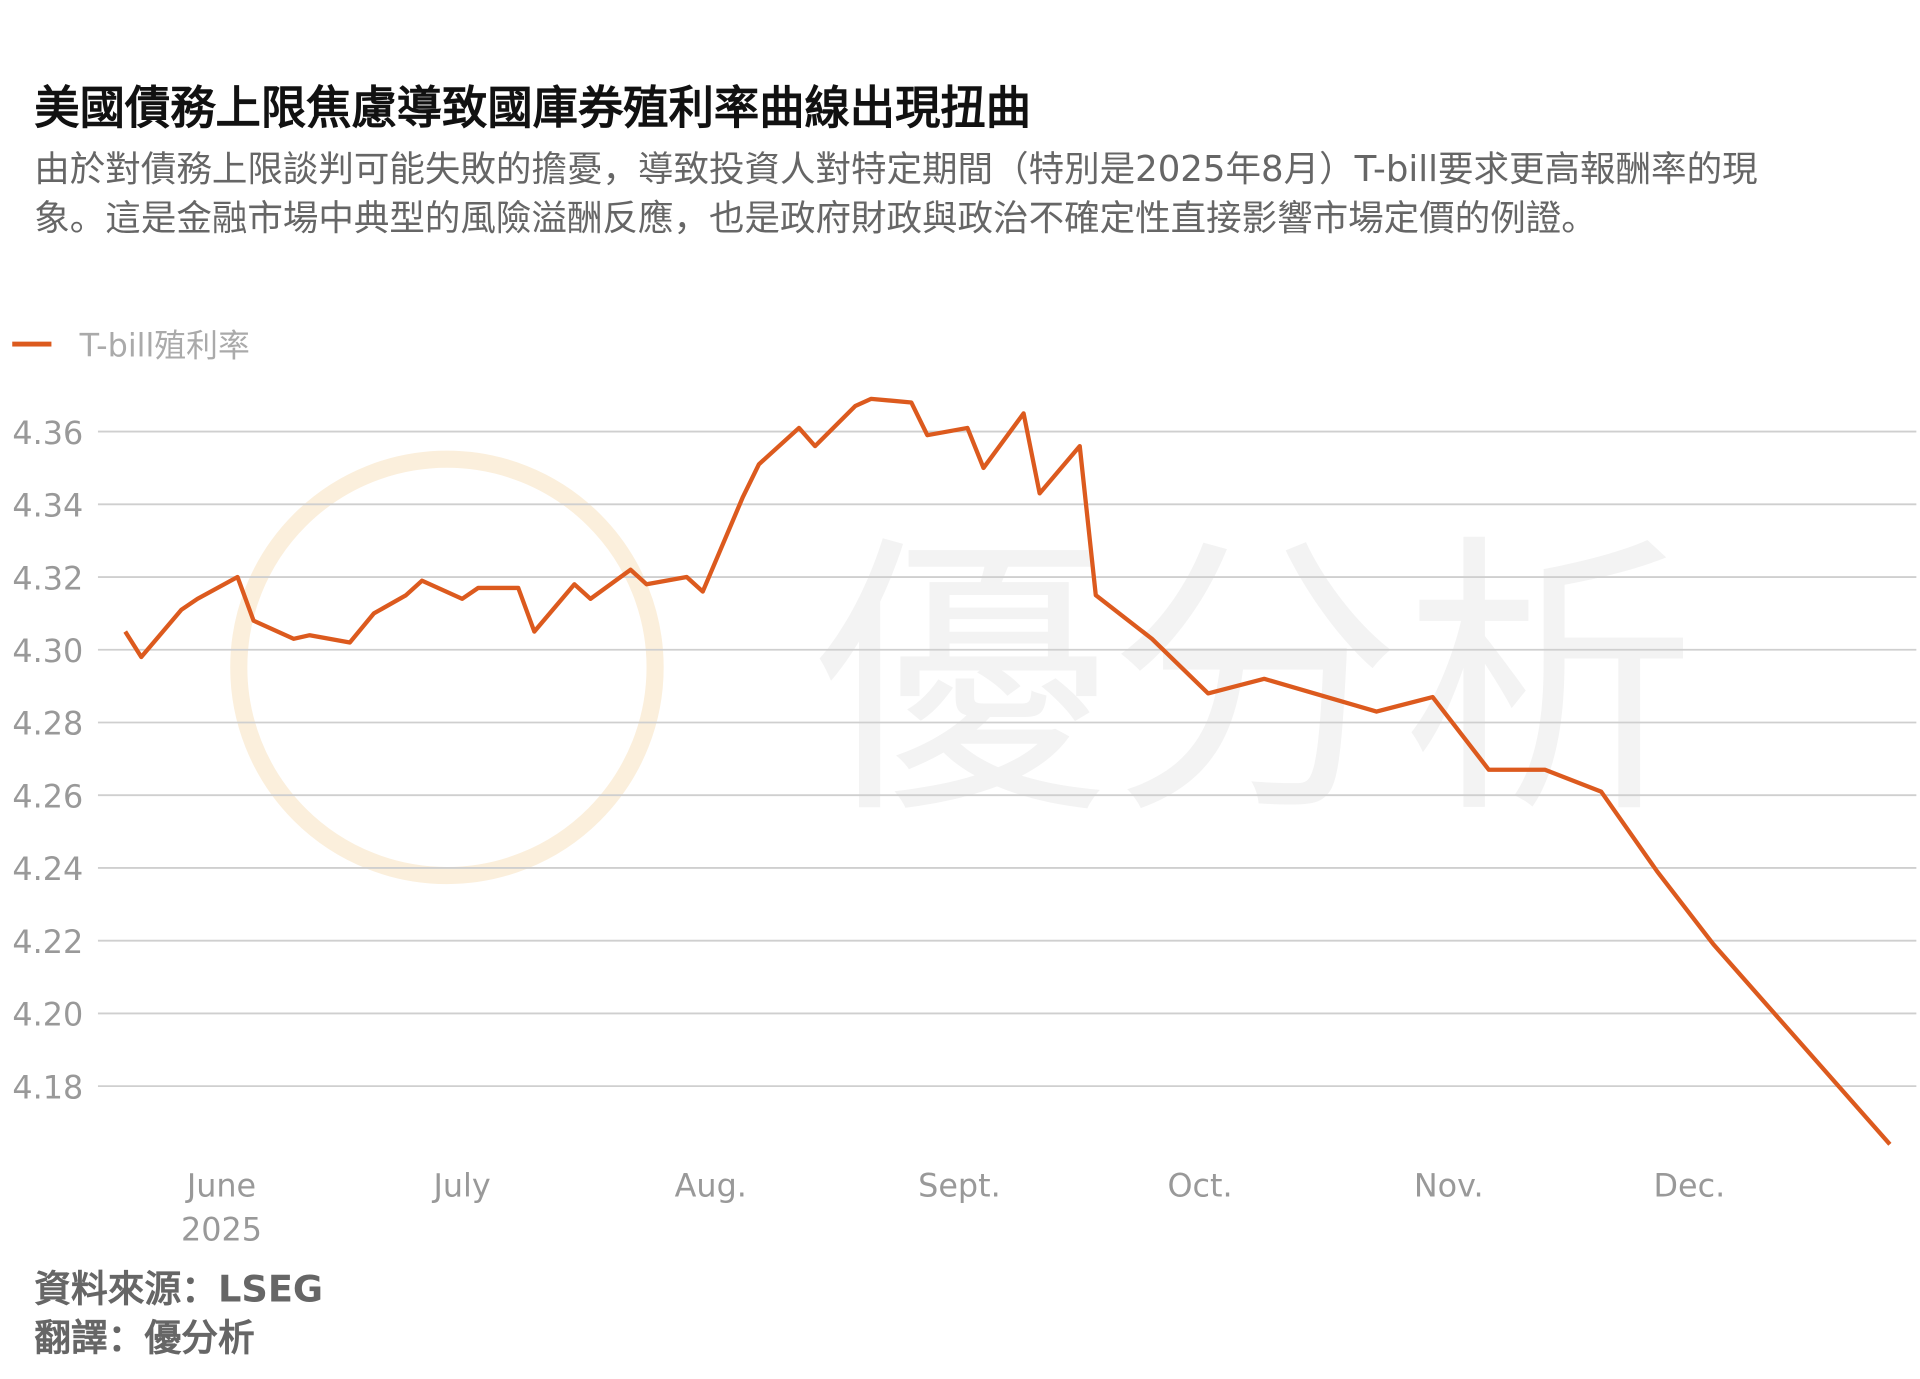  Describe the element at coordinates (47, 433) in the screenshot. I see `y-tick-label: 4.36` at that location.